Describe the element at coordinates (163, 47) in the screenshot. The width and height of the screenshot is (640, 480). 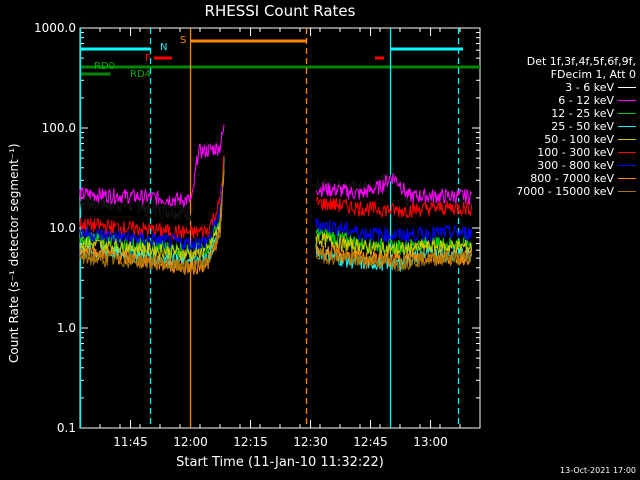
I see `flag-label: N` at that location.